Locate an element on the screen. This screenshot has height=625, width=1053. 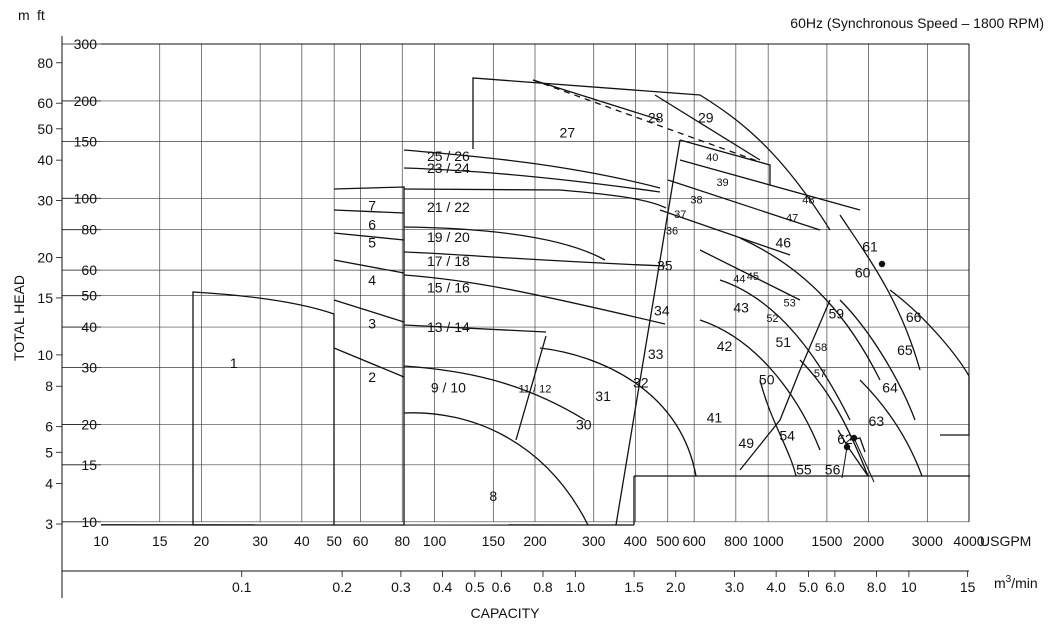
zone-label: 51 is located at coordinates (783, 342).